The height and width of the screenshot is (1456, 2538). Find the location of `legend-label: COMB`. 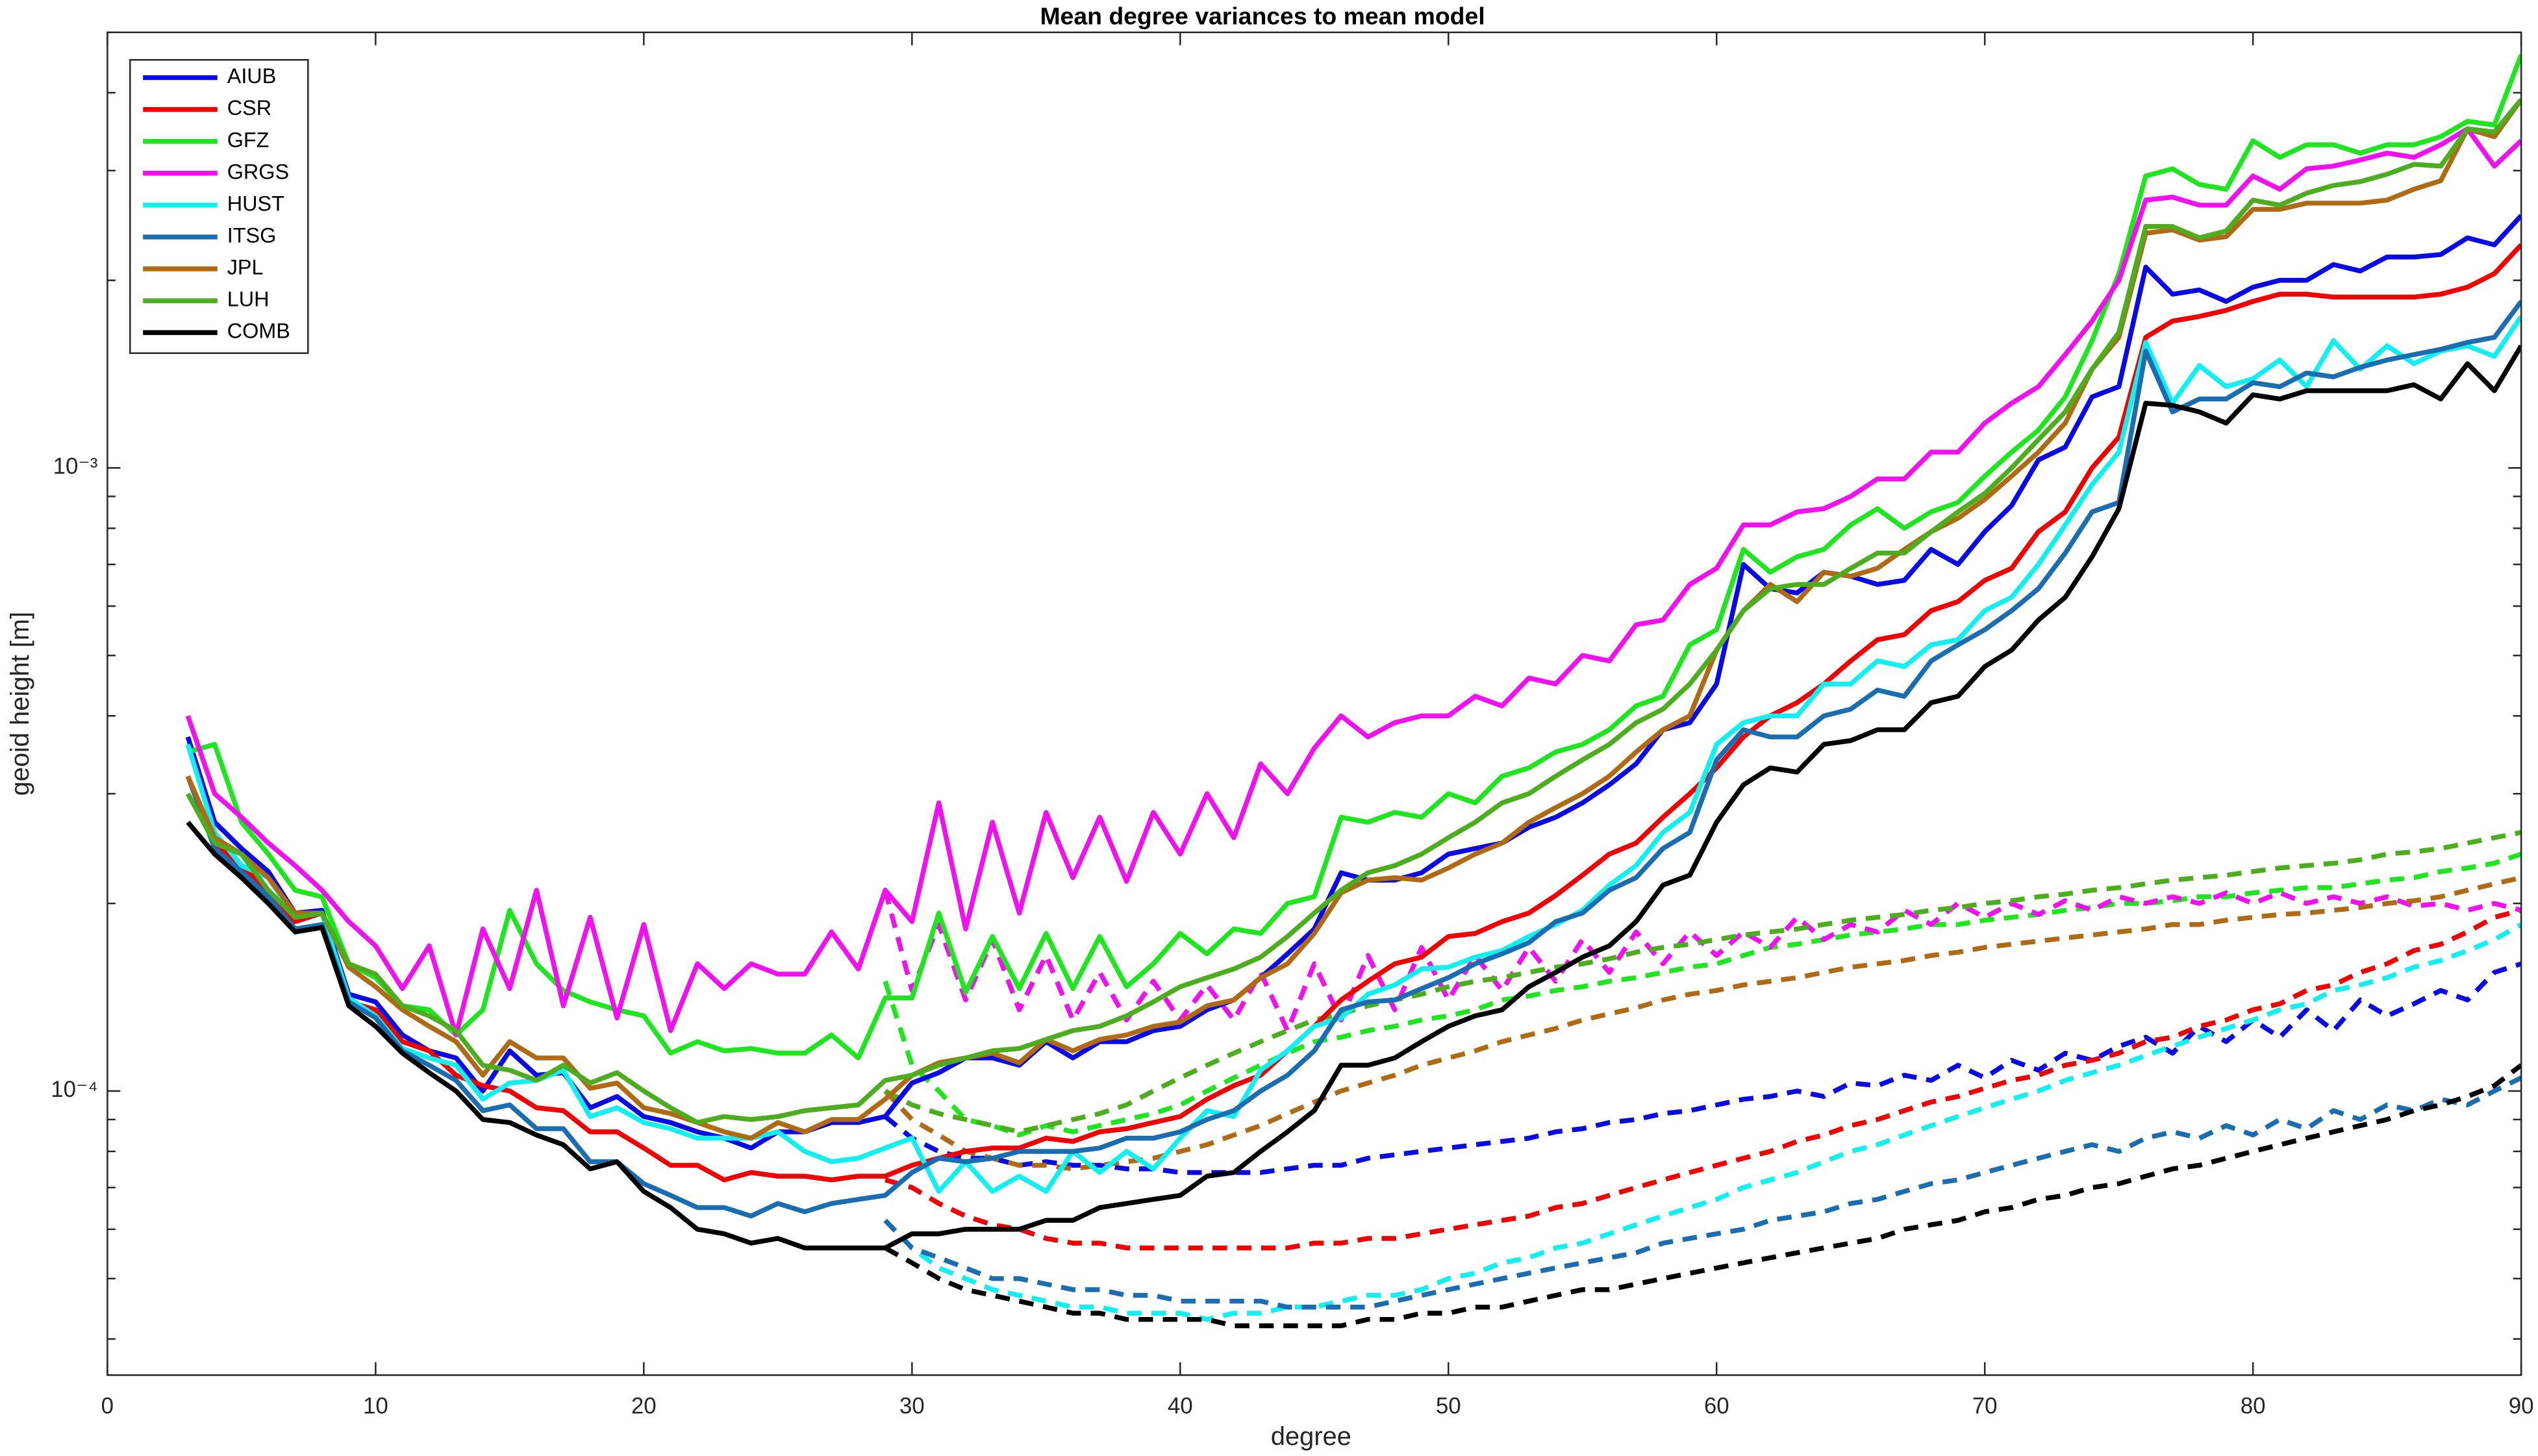

legend-label: COMB is located at coordinates (258, 331).